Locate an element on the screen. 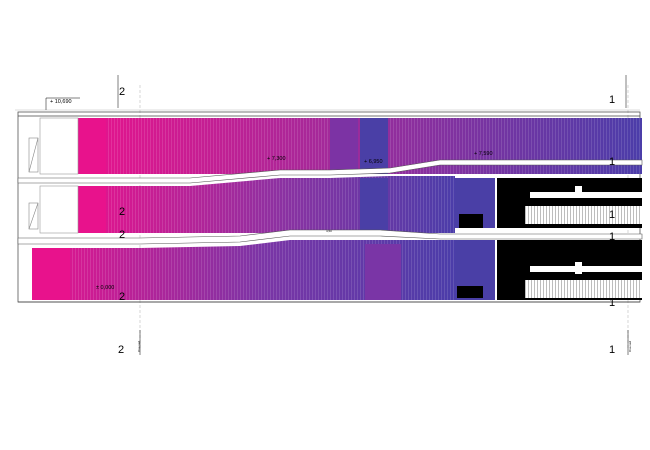  ramp-slab-lower is located at coordinates (330, 237).